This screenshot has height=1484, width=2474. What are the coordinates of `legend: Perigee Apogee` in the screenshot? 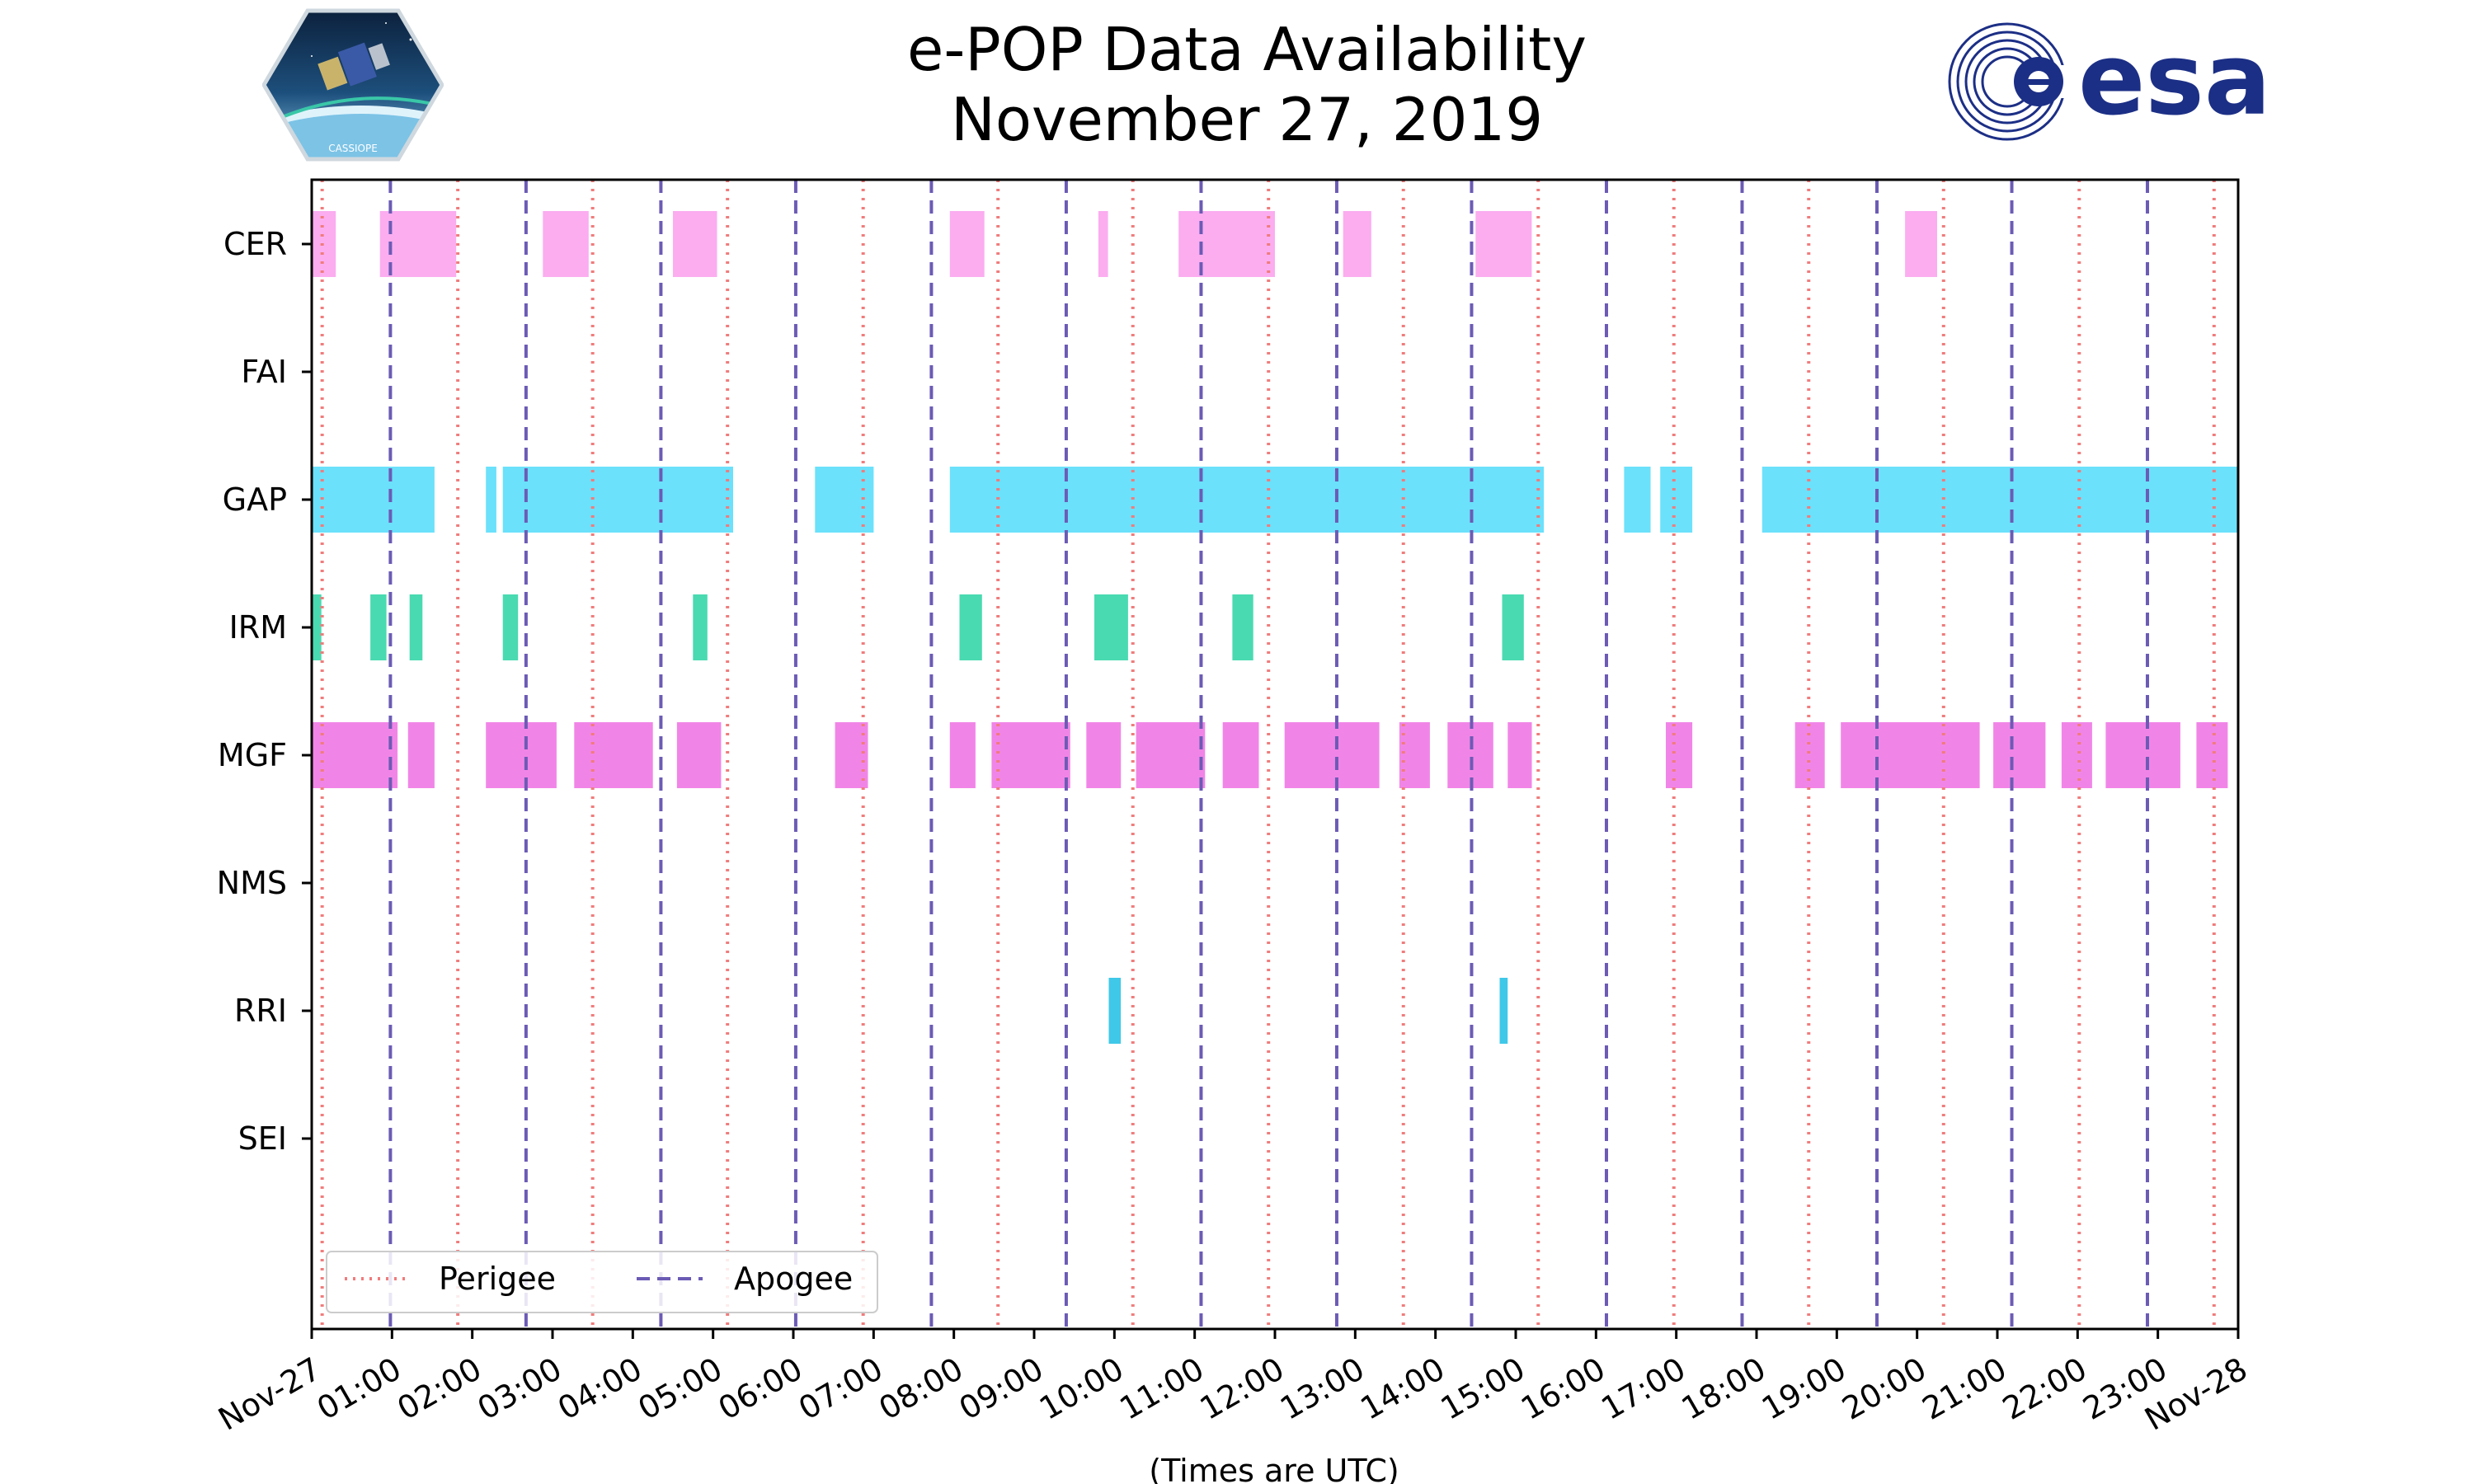 It's located at (602, 1282).